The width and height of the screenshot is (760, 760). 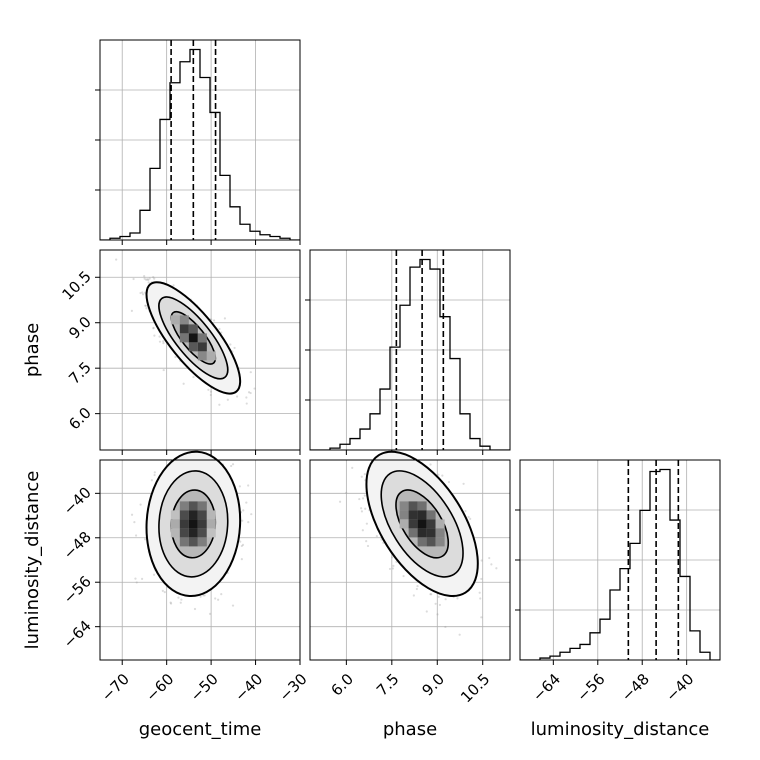 What do you see at coordinates (159, 687) in the screenshot?
I see `x-tick-label: −60` at bounding box center [159, 687].